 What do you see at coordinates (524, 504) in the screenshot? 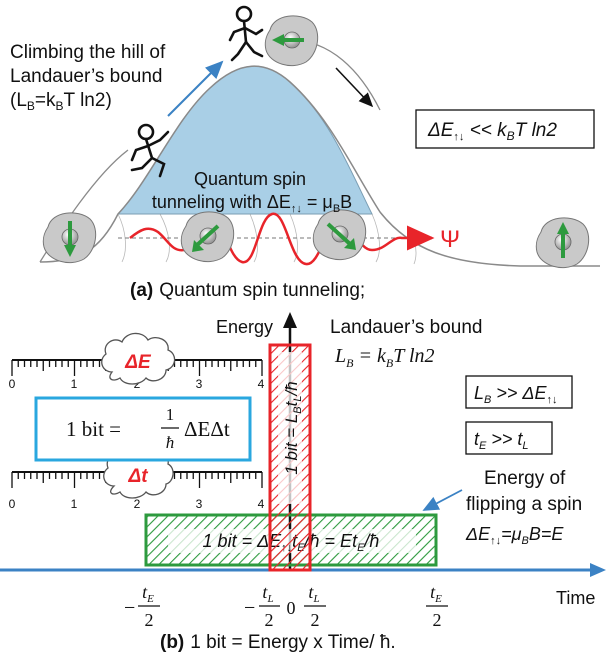
I see `flip-label-line2: flipping a spin` at bounding box center [524, 504].